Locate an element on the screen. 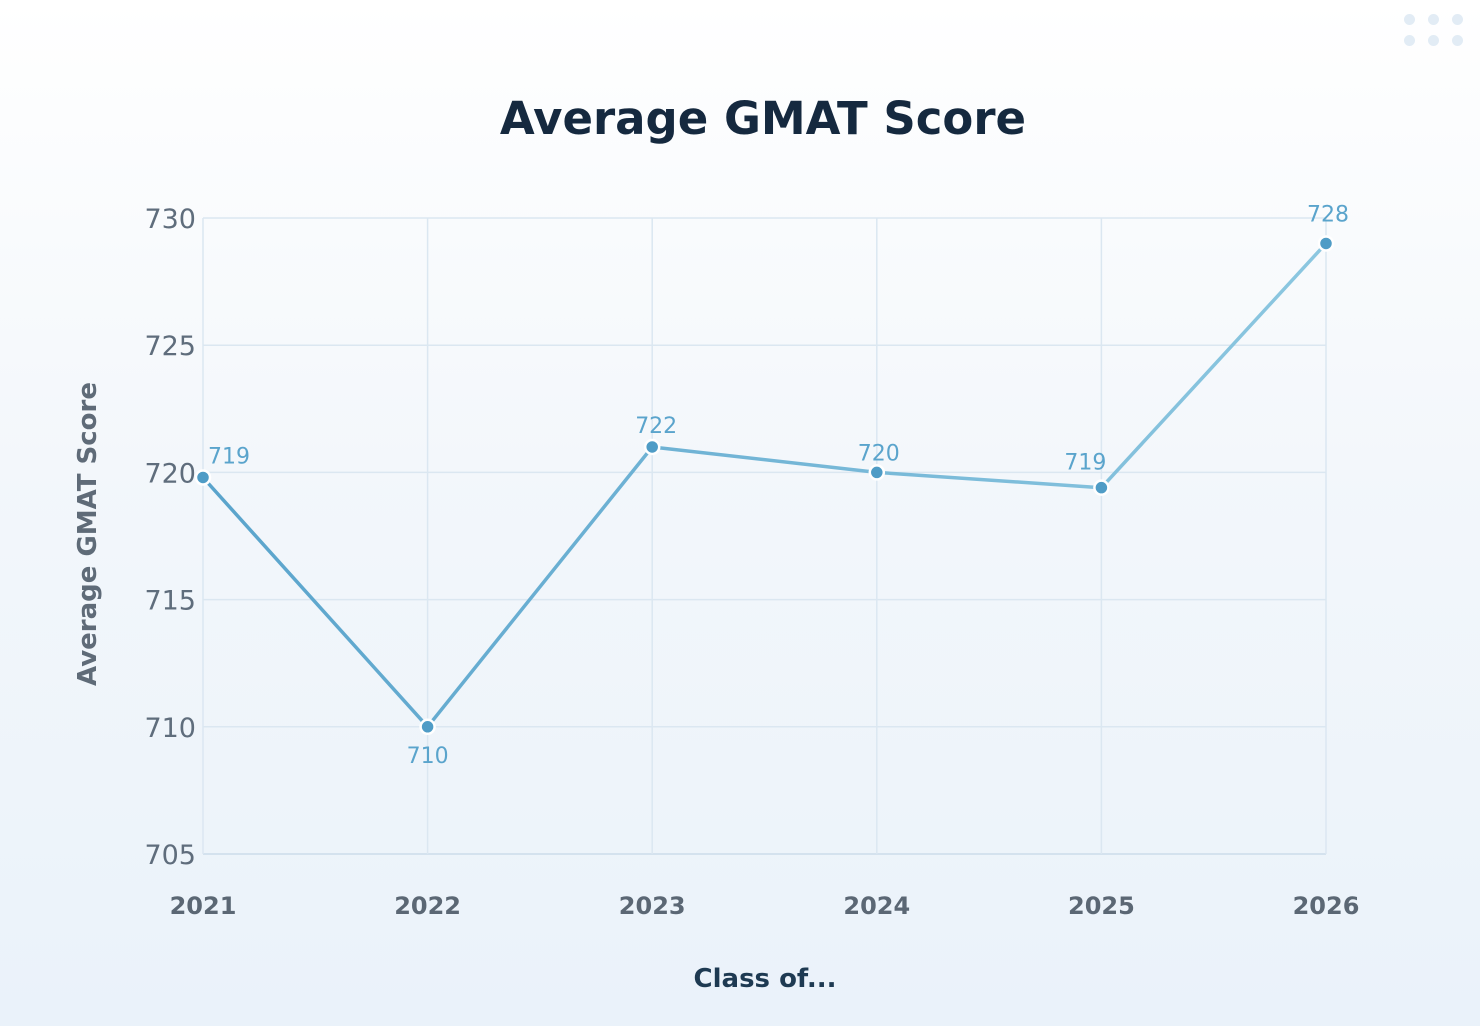 This screenshot has height=1026, width=1480. x-axis-ticks: 2021 2022 2023 2024 2025 2026 is located at coordinates (765, 906).